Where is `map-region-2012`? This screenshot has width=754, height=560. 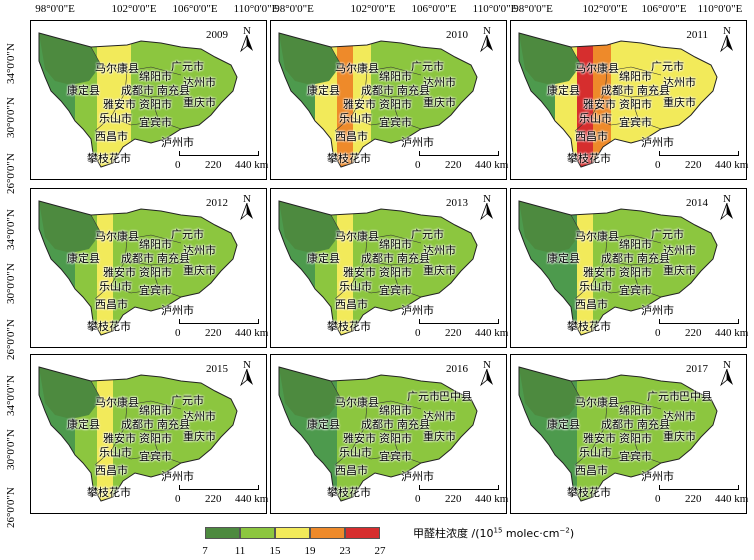 map-region-2012 is located at coordinates (138, 268).